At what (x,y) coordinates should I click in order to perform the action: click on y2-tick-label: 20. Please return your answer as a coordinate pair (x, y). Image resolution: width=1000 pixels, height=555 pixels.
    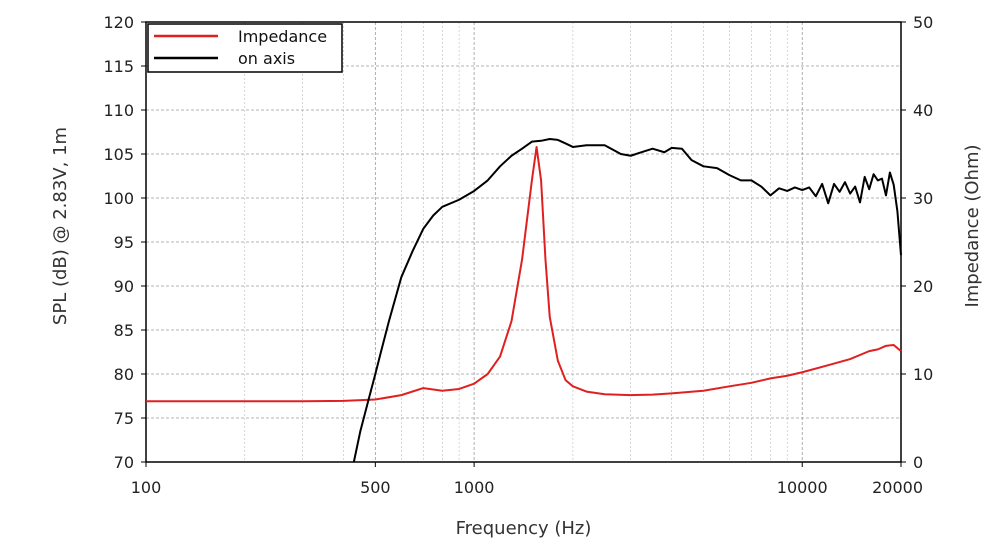
    Looking at the image, I should click on (923, 286).